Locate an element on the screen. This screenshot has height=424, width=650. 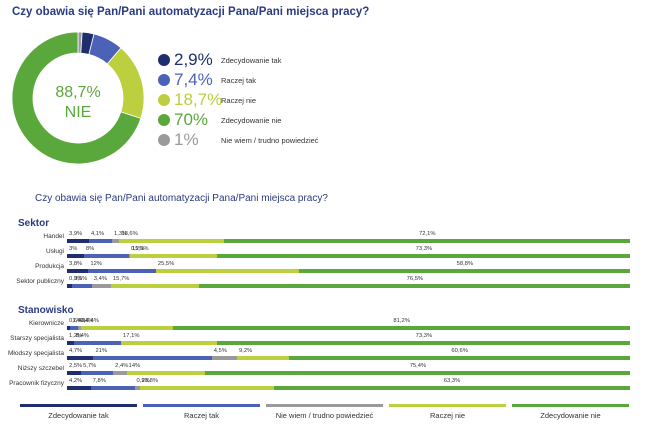
bar-row-label: Handel is located at coordinates (53, 236).